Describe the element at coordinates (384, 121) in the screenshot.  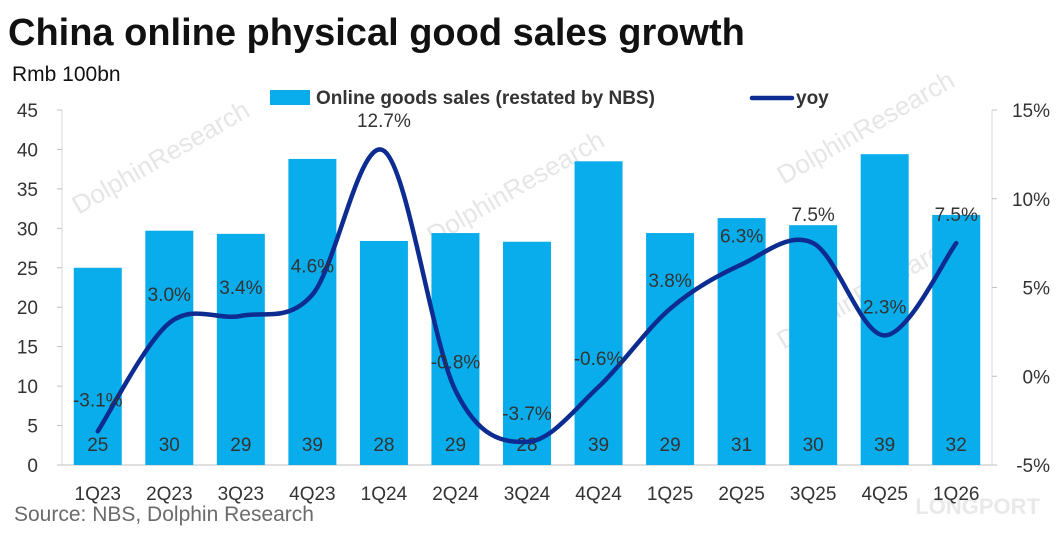
I see `yoy-value-label: 12.7%` at that location.